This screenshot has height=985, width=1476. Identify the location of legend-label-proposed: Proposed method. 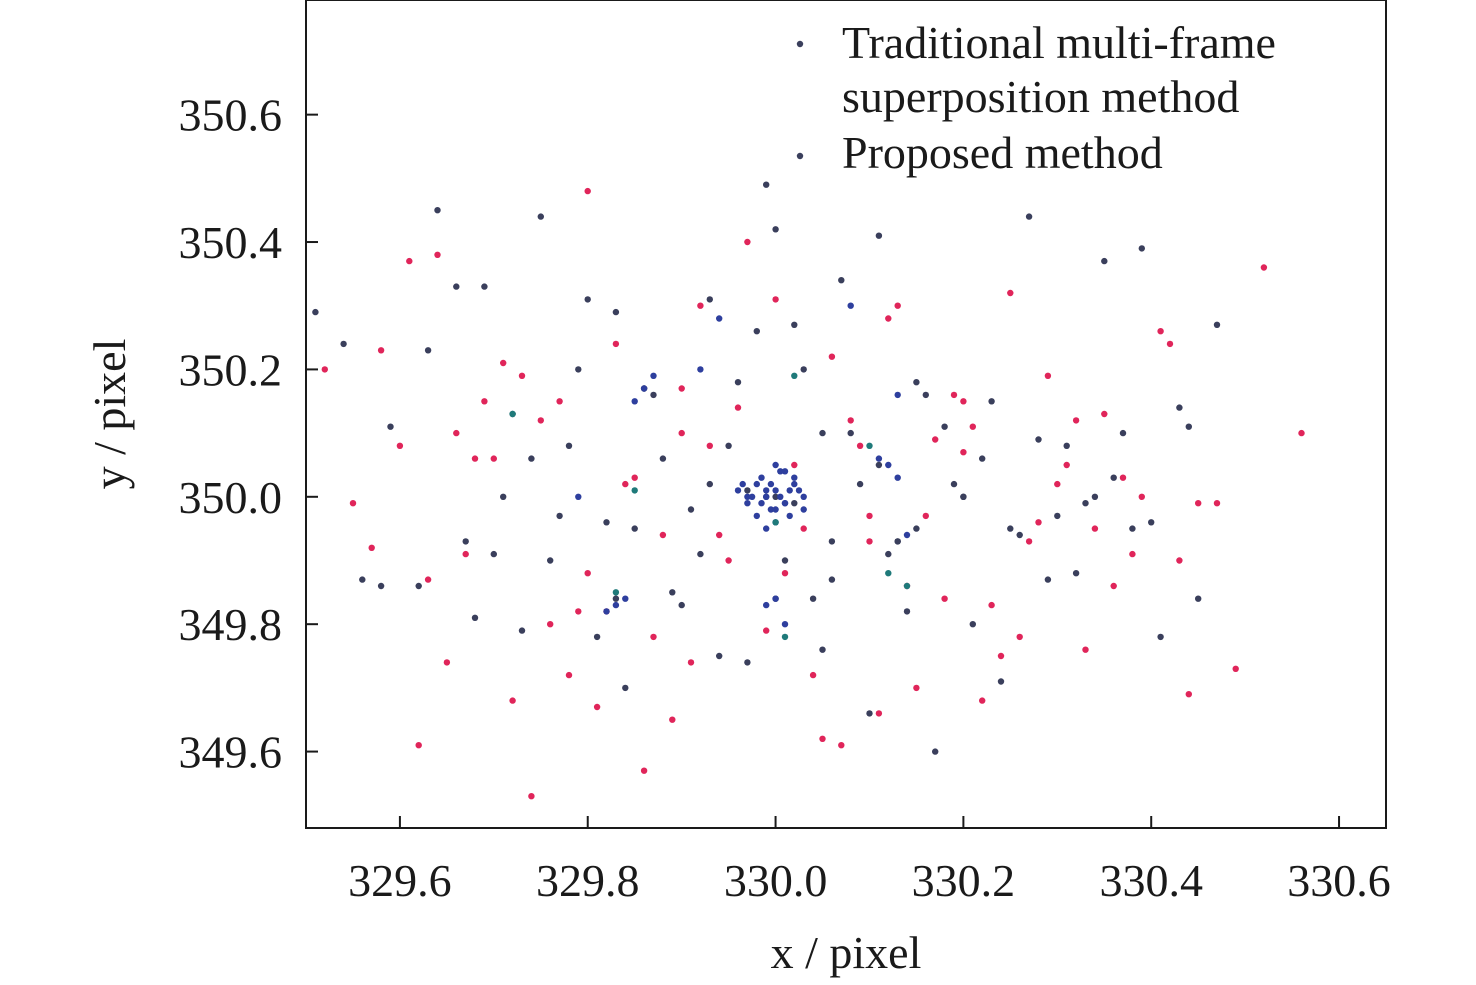
(1002, 152).